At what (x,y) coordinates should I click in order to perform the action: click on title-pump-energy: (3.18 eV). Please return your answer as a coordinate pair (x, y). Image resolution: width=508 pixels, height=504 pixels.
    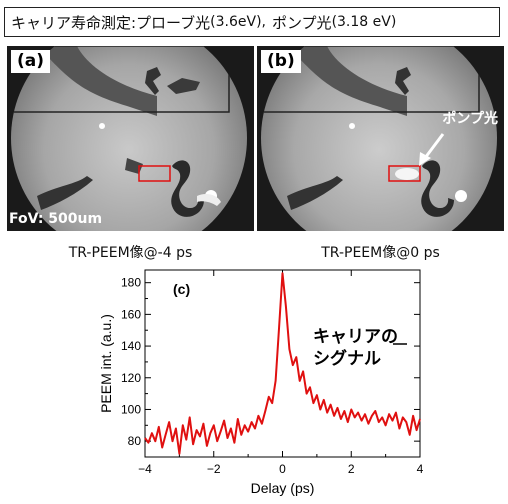
    Looking at the image, I should click on (364, 22).